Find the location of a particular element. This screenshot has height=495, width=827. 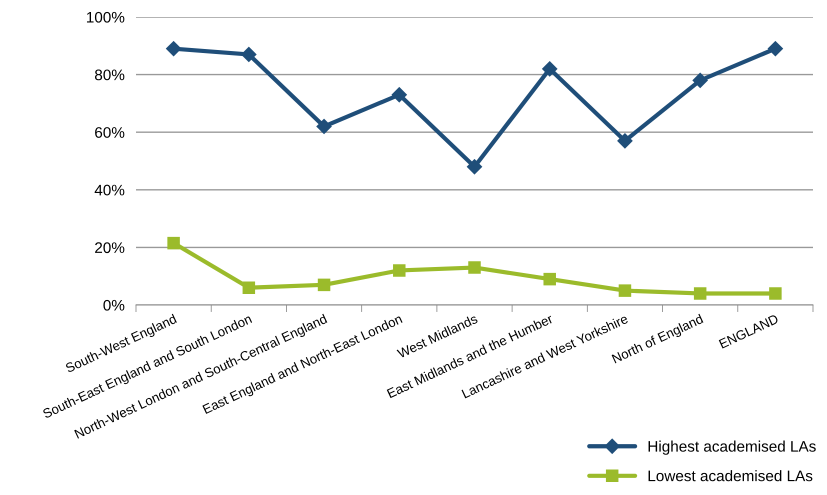

y-tick-label: 80% is located at coordinates (109, 74).